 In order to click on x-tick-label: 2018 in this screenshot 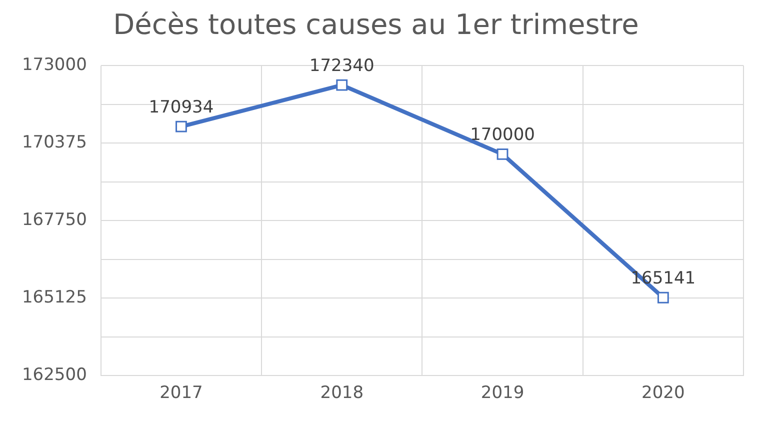, I will do `click(342, 393)`.